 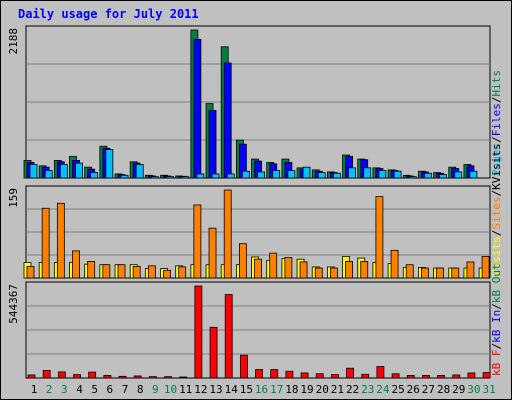 What do you see at coordinates (79, 389) in the screenshot?
I see `day-label-4: 4` at bounding box center [79, 389].